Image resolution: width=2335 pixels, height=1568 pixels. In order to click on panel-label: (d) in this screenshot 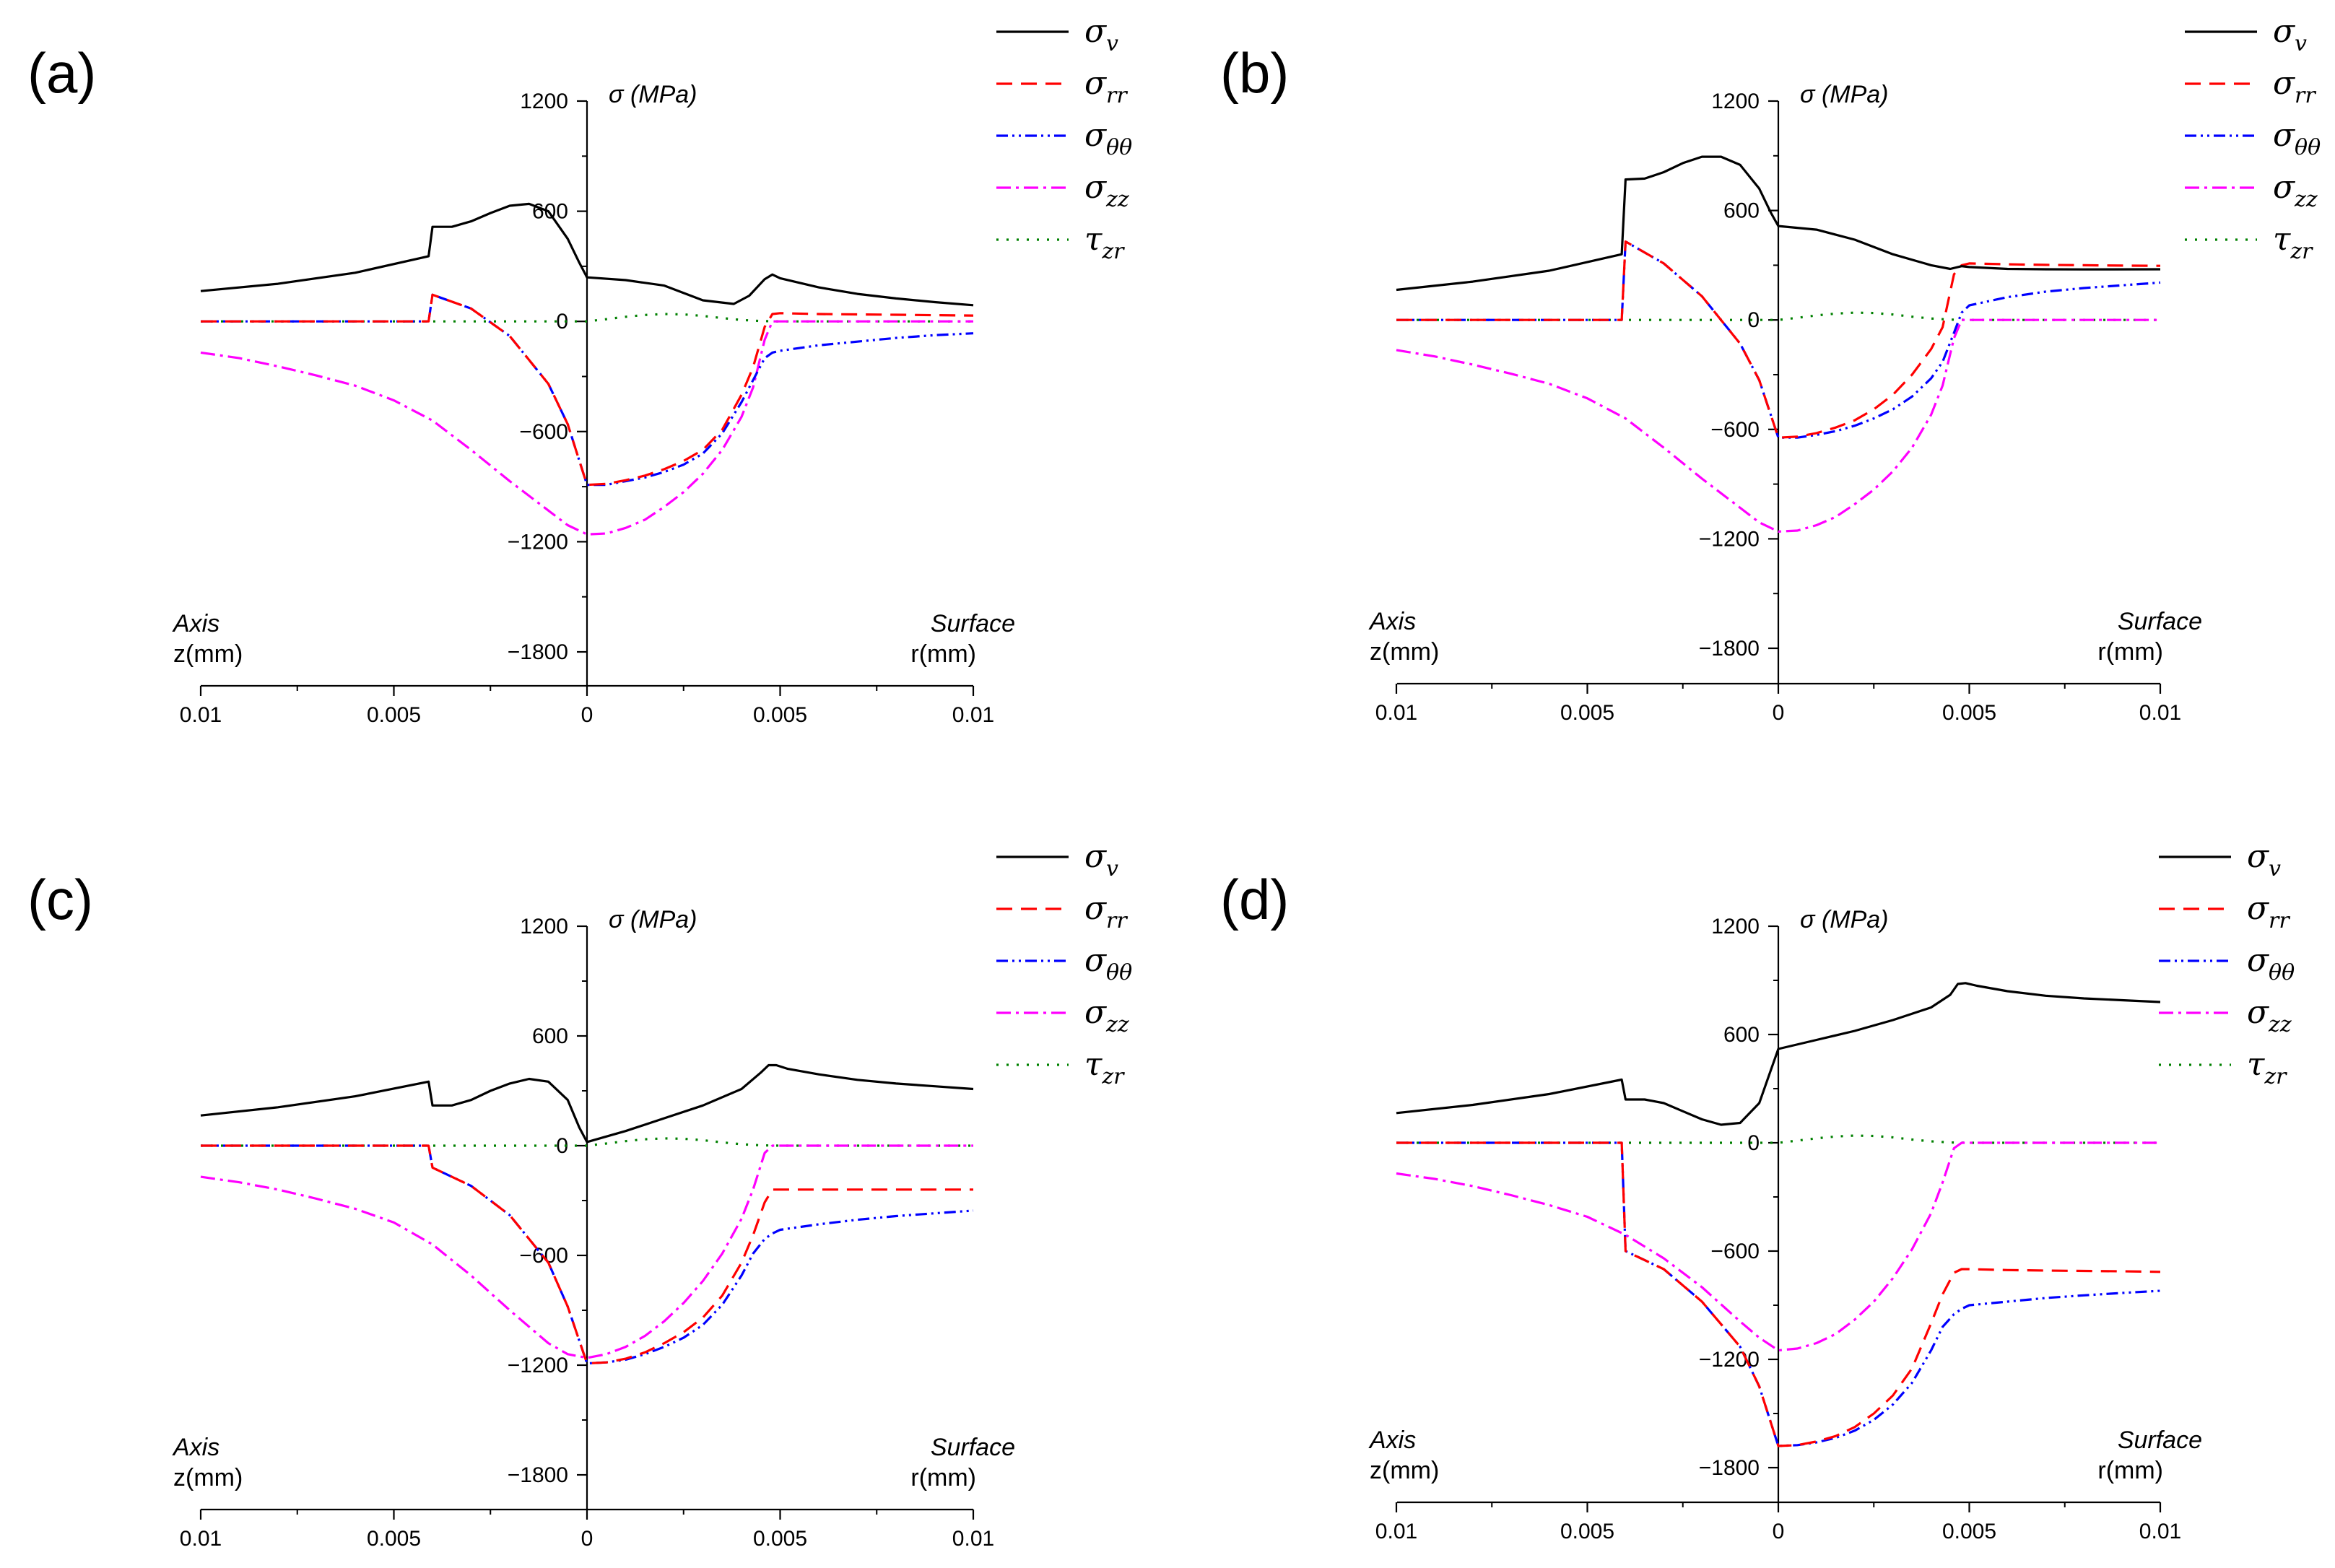, I will do `click(1254, 899)`.